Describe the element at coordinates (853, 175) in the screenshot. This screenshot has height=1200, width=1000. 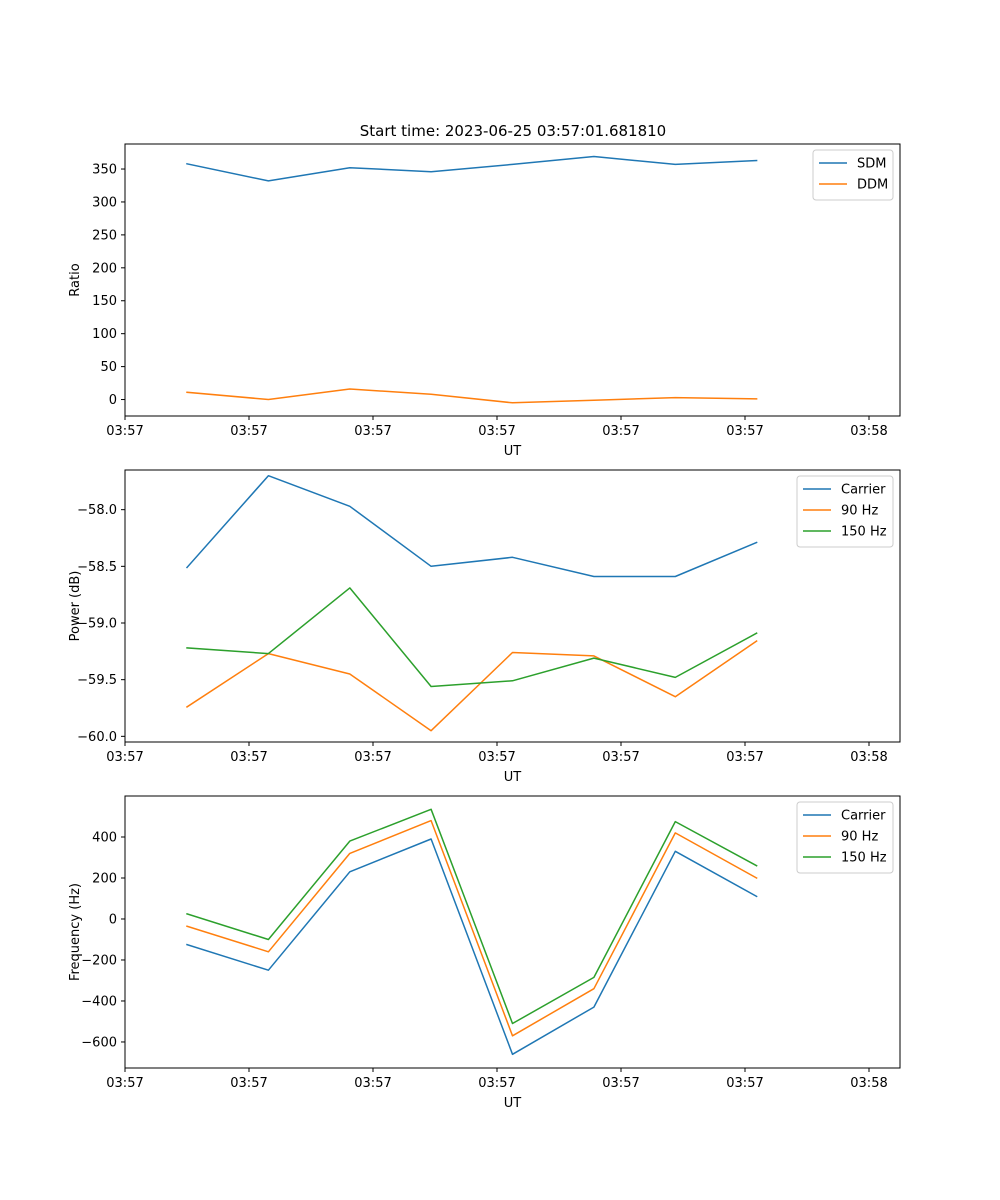
I see `legend: SDM DDM` at that location.